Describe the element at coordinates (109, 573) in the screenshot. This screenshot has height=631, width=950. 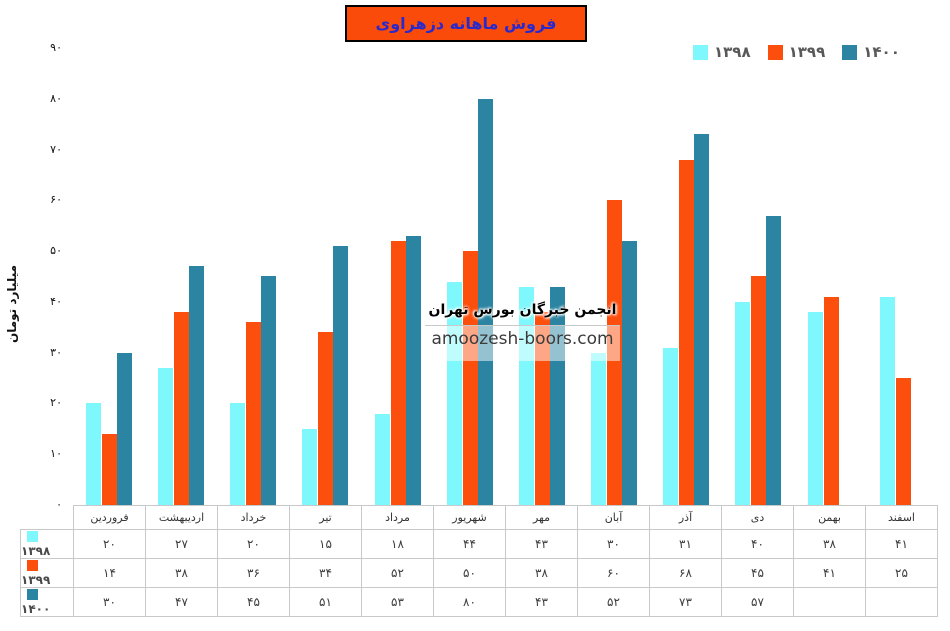
I see `value-cell: ۱۴` at that location.